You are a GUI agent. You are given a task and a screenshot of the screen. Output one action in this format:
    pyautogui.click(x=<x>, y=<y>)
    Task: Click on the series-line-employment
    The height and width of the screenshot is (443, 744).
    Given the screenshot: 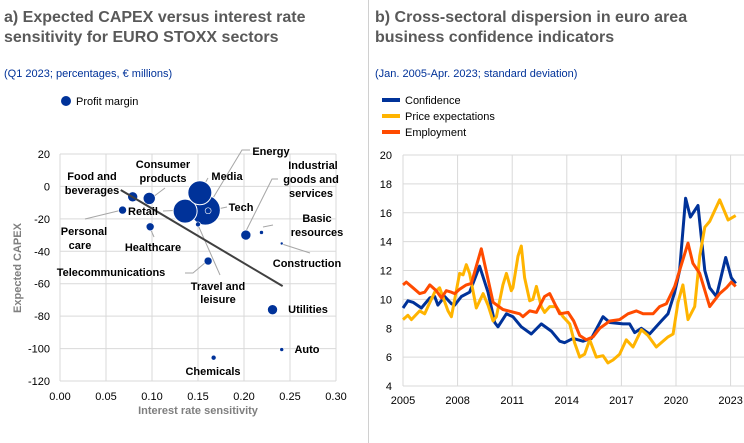 What is the action you would take?
    pyautogui.click(x=569, y=291)
    